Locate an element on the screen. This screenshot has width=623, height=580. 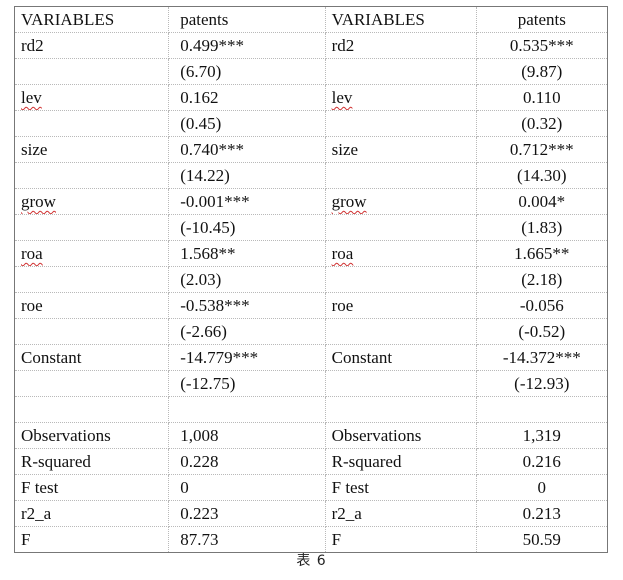
table-row: Constant -14.779*** Constant -14.372*** is located at coordinates (311, 357).